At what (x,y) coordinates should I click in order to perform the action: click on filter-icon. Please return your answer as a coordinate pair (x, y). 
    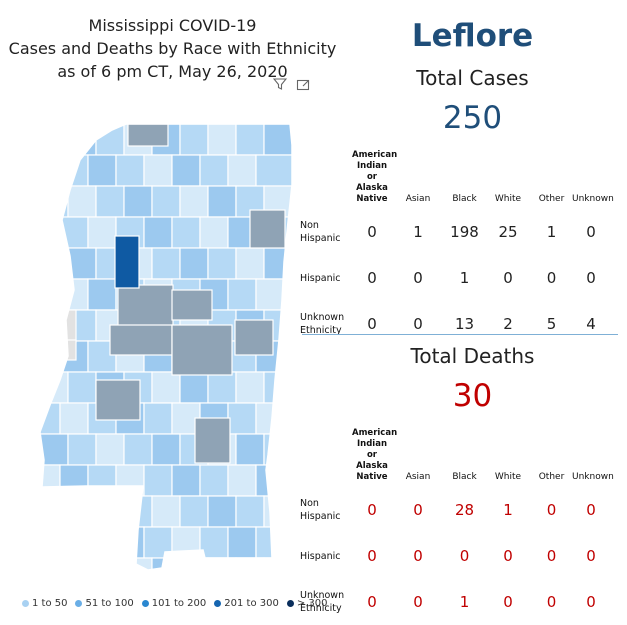
    Looking at the image, I should click on (280, 84).